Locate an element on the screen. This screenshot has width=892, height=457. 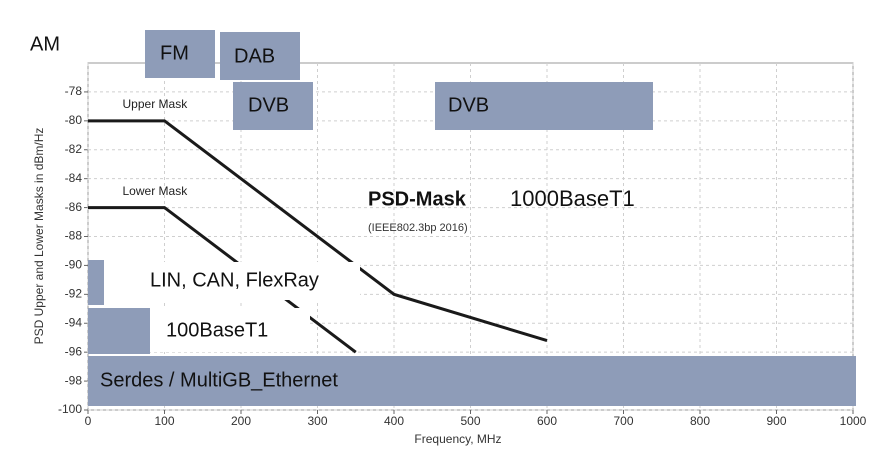
x-tick-label: 1000 is located at coordinates (853, 421).